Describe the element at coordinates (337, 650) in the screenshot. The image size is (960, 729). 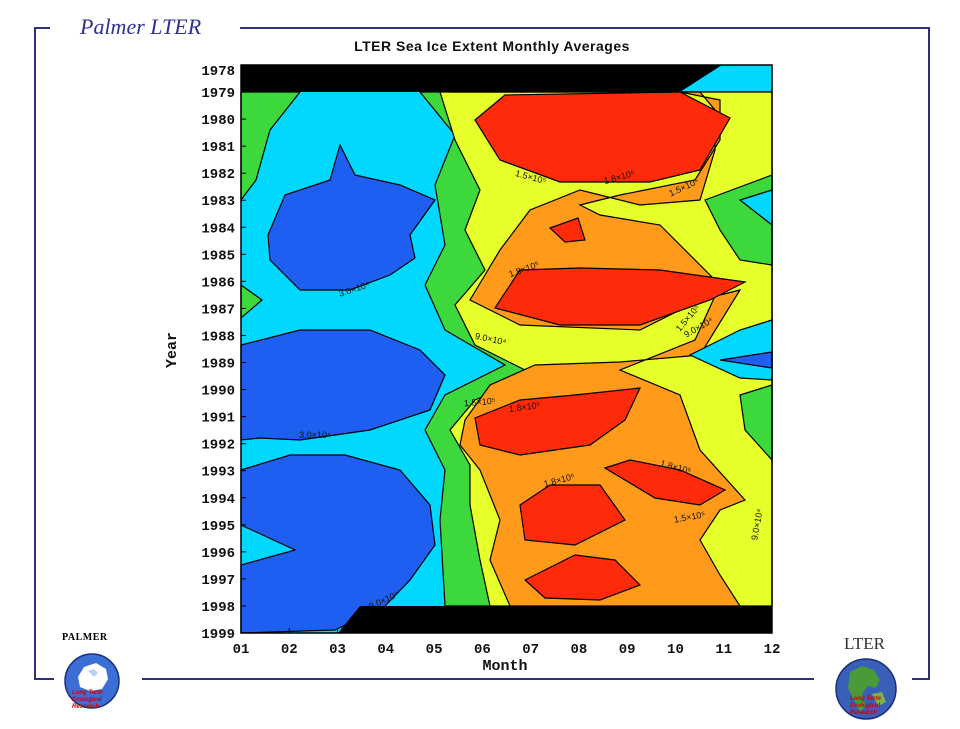
I see `x-tick-label: 03` at that location.